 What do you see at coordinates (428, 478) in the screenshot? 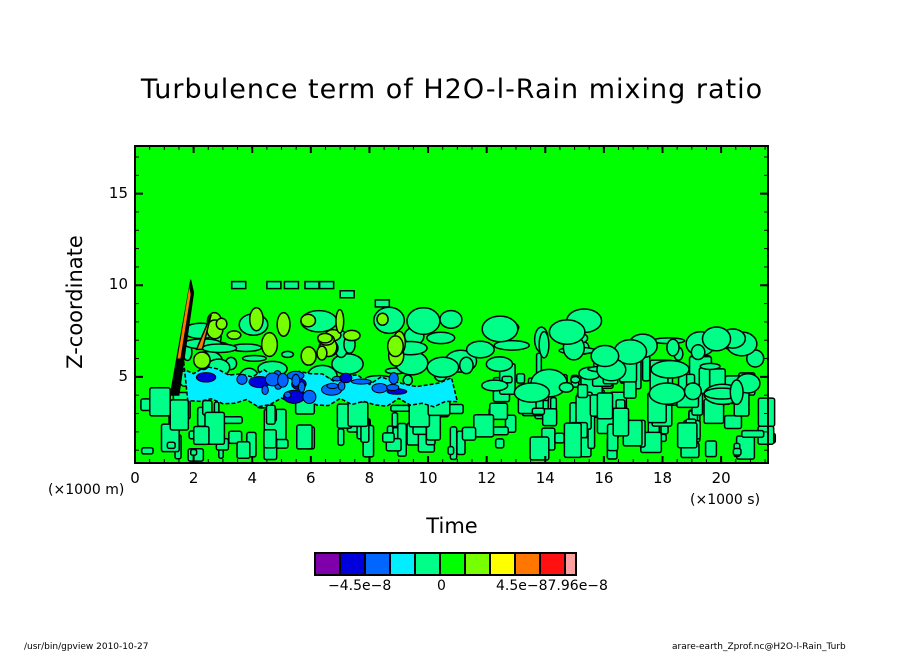
I see `x-tick-label: 10` at bounding box center [428, 478].